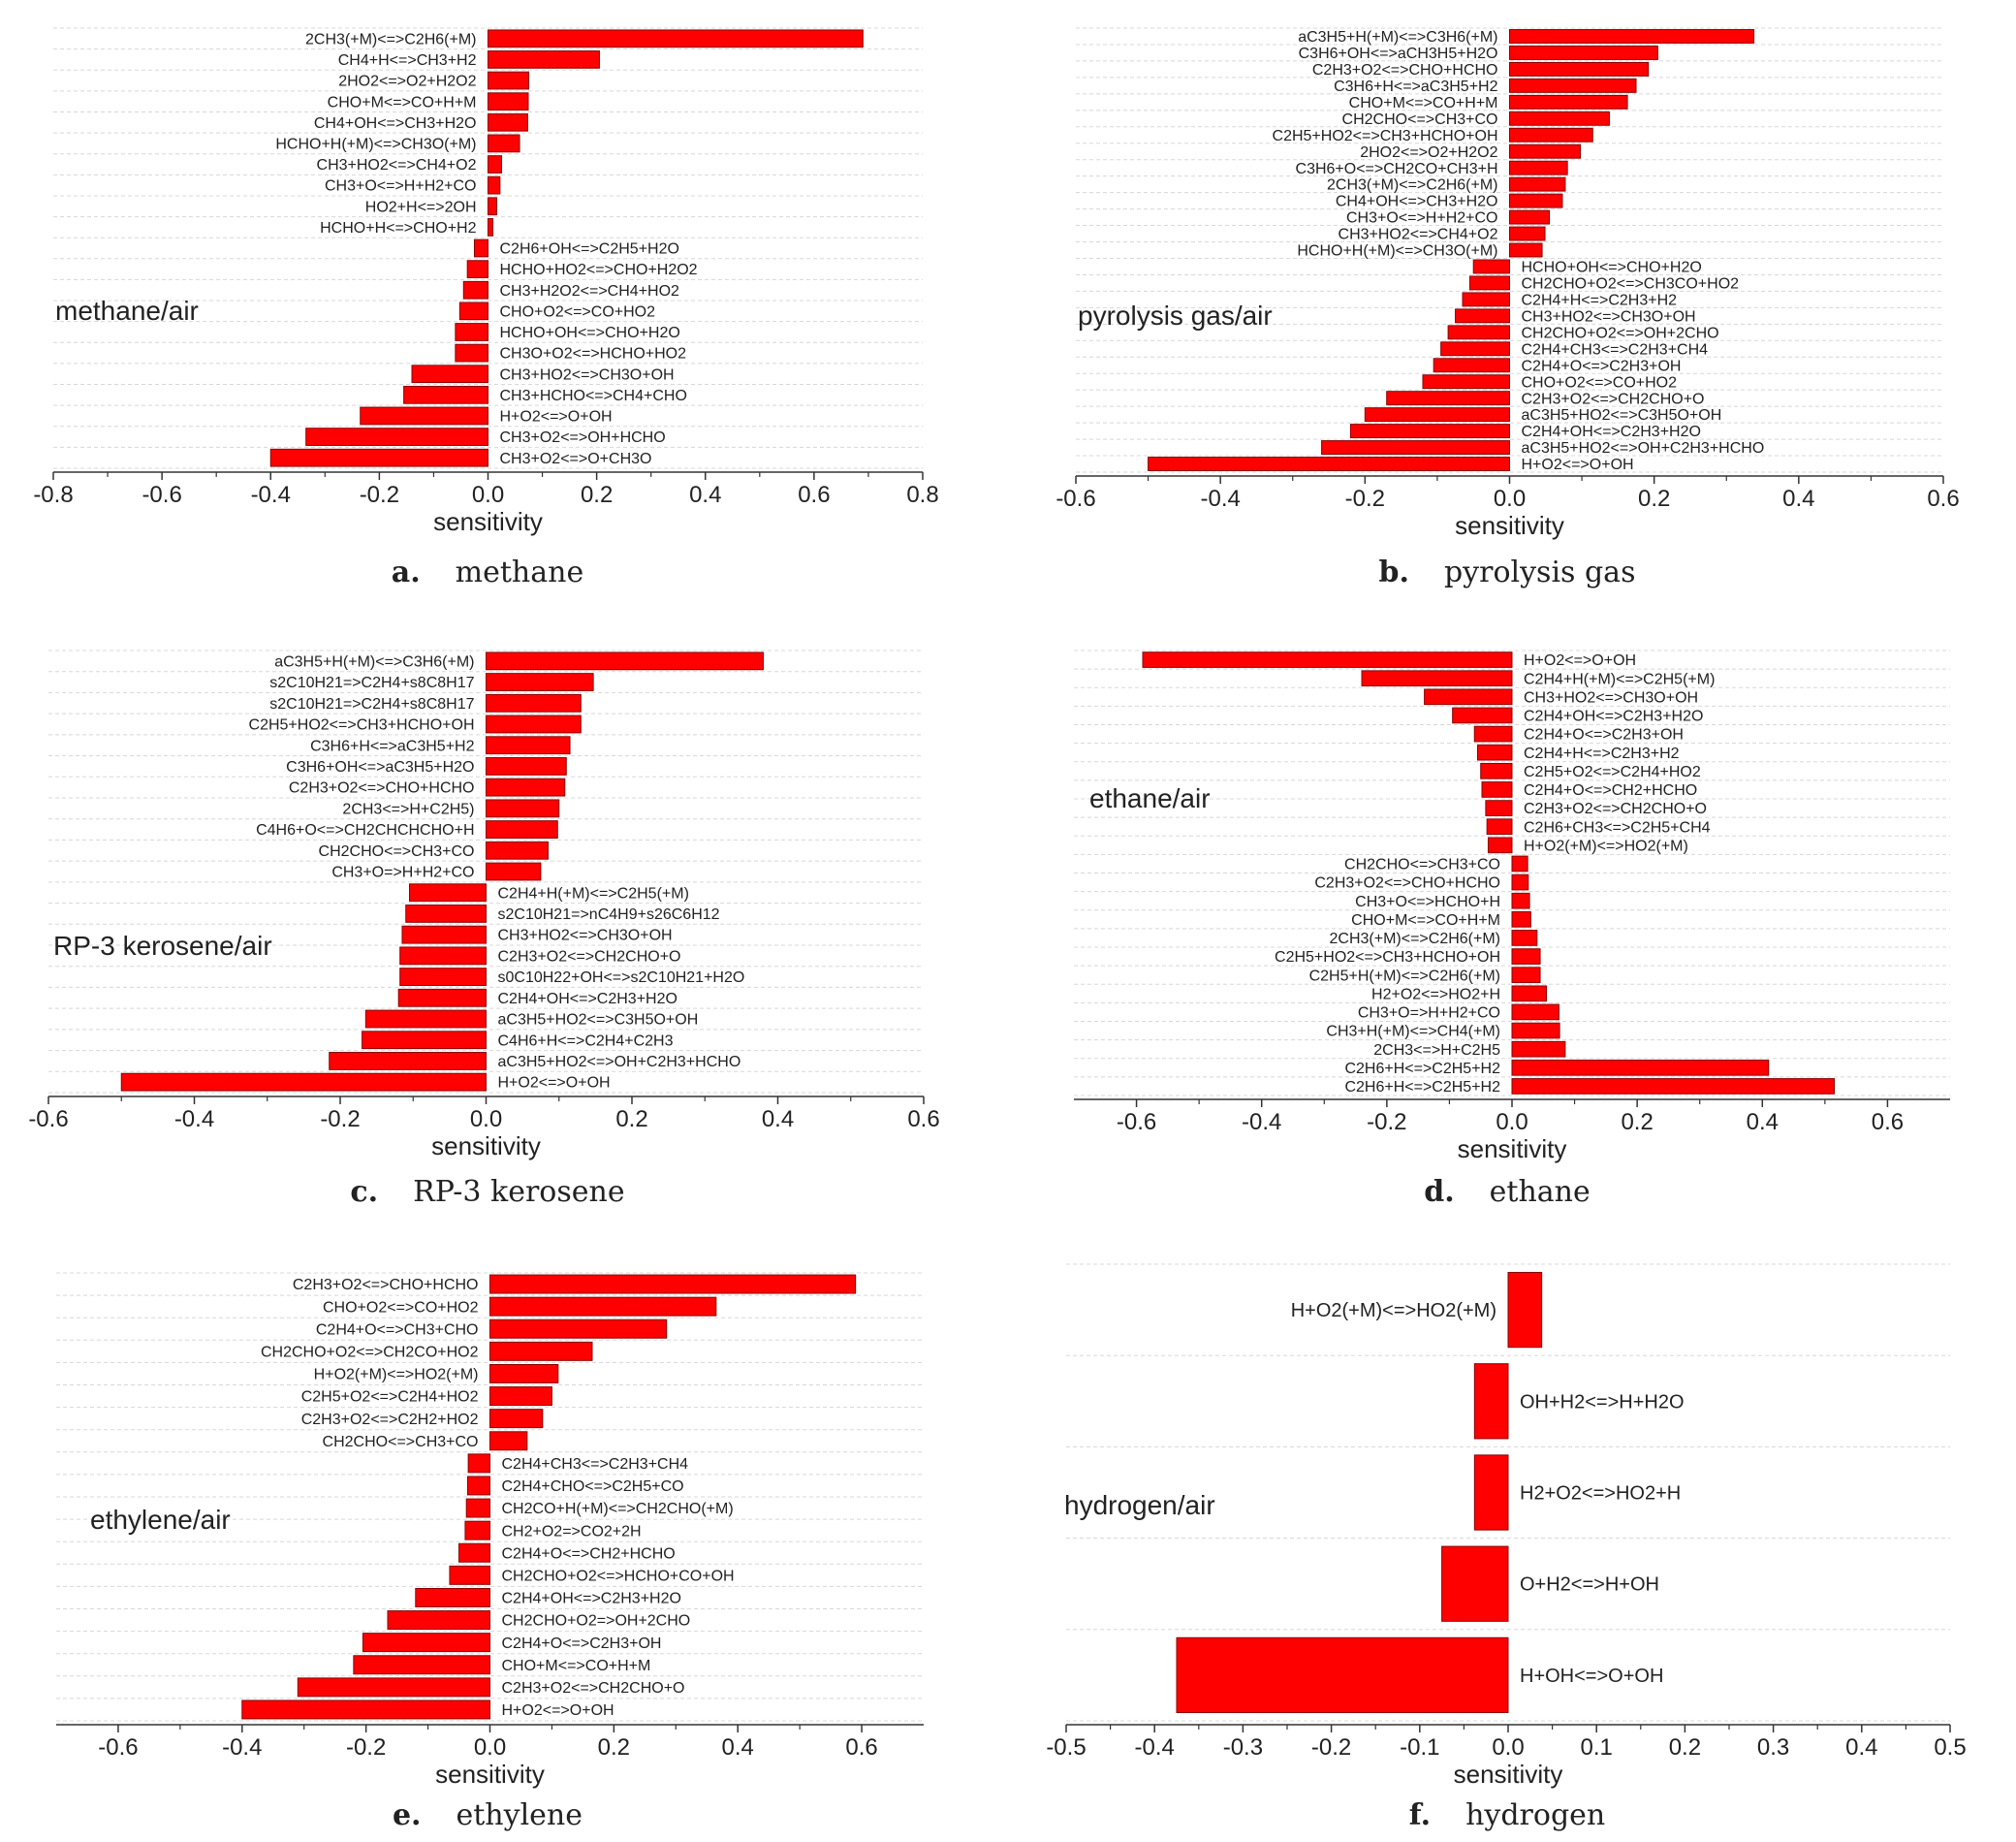 This screenshot has width=2016, height=1842. Describe the element at coordinates (1590, 1585) in the screenshot. I see `reaction-label: O+H2<=>H+OH` at that location.